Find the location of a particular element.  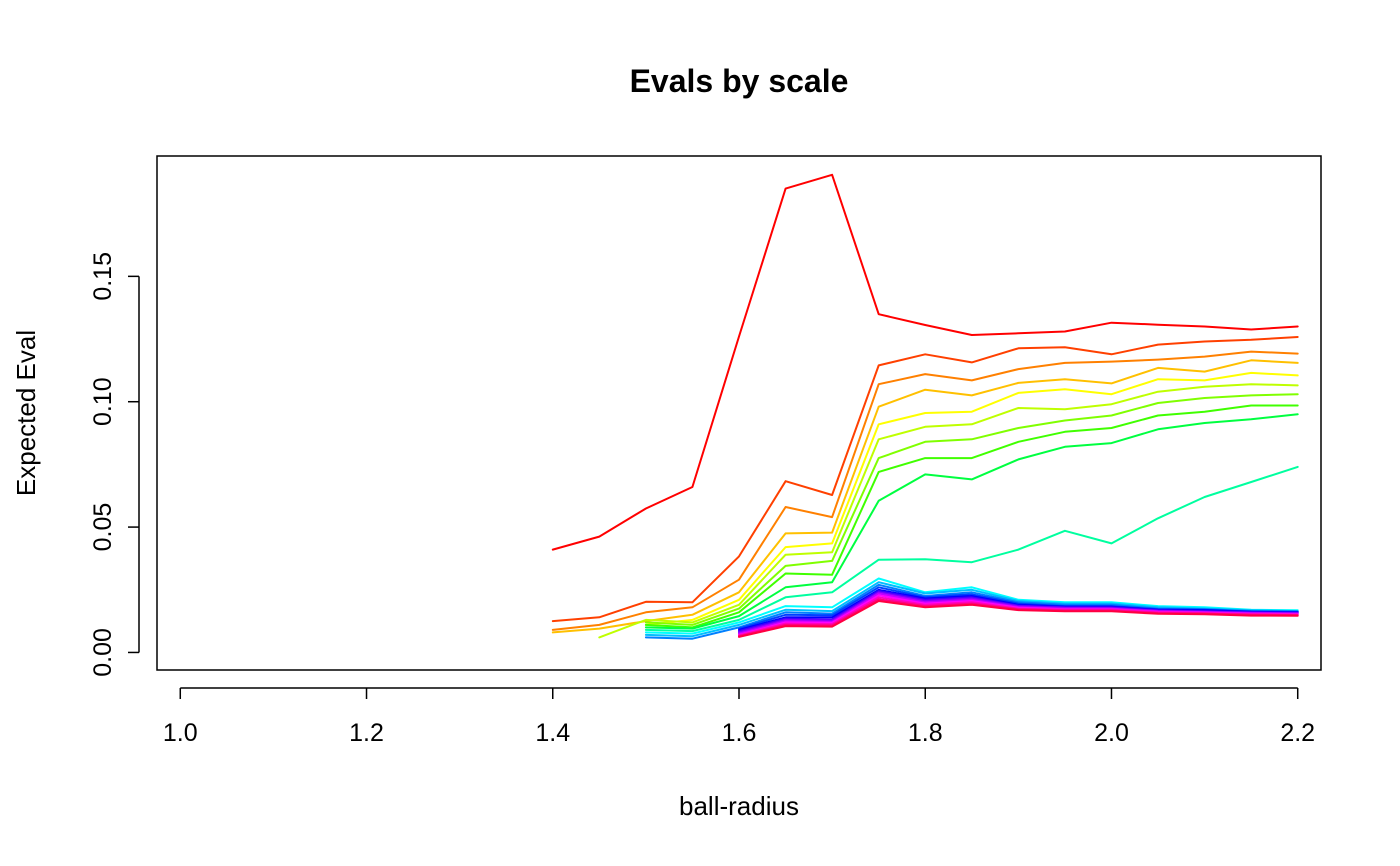

x-axis: 1.0 1.2 1.4 1.6 1.8 2.0 2.2 is located at coordinates (739, 717).